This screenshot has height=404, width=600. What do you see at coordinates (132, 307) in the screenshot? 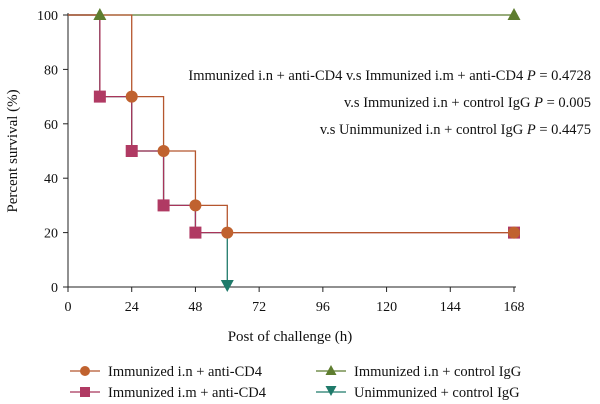
I see `x-tick-label: 24` at bounding box center [132, 307].